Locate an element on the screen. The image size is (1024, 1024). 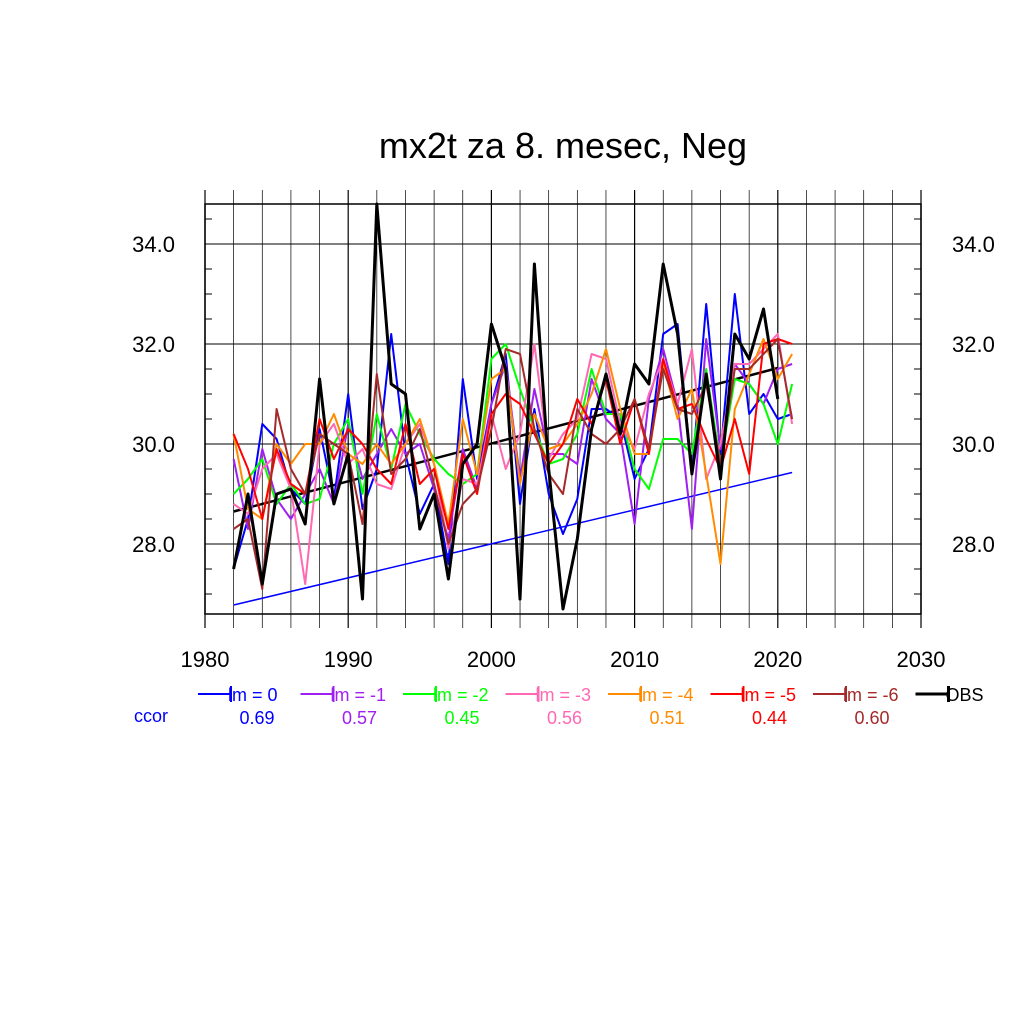
y-tick-label-left: 28.0 is located at coordinates (153, 544).